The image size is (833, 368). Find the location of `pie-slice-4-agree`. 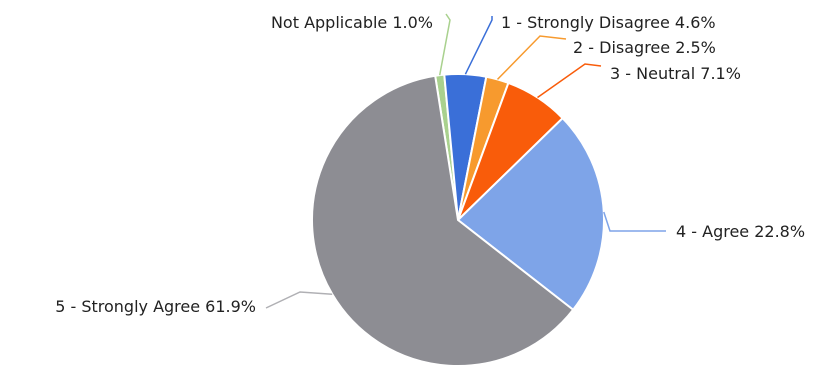

pie-slice-4-agree is located at coordinates (530, 214).